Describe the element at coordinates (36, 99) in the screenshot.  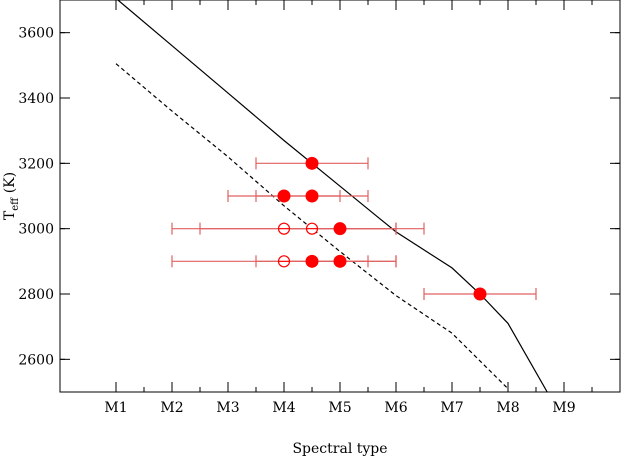
I see `y-tick-label: 3400` at that location.